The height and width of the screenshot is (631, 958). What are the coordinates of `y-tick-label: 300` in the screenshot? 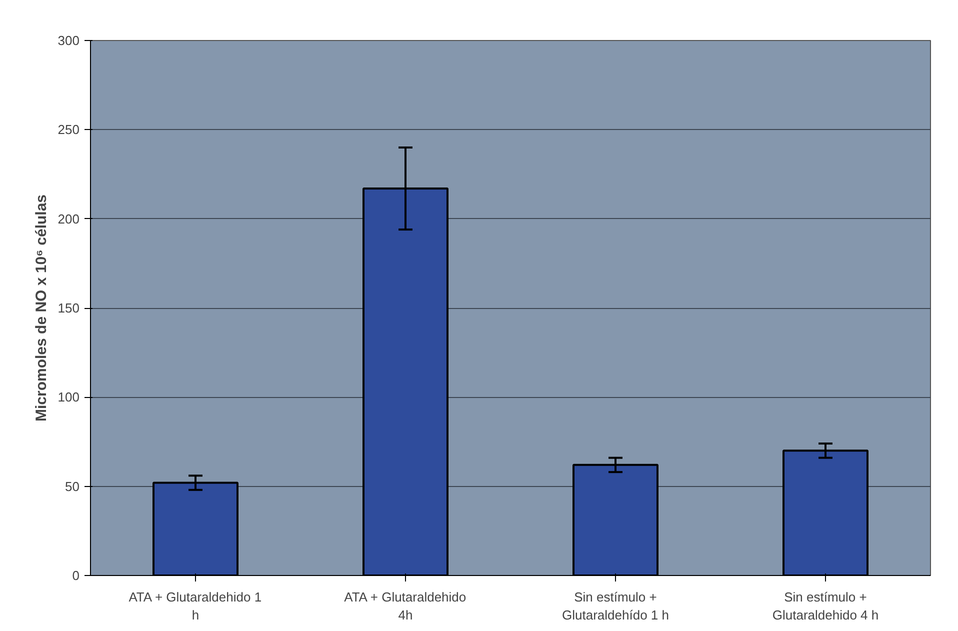 It's located at (69, 40).